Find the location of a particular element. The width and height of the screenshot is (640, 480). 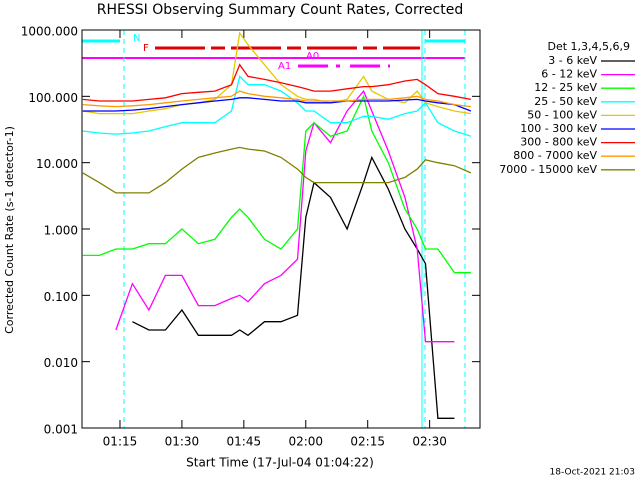

y-tick-label: 1000.000 is located at coordinates (49, 32).